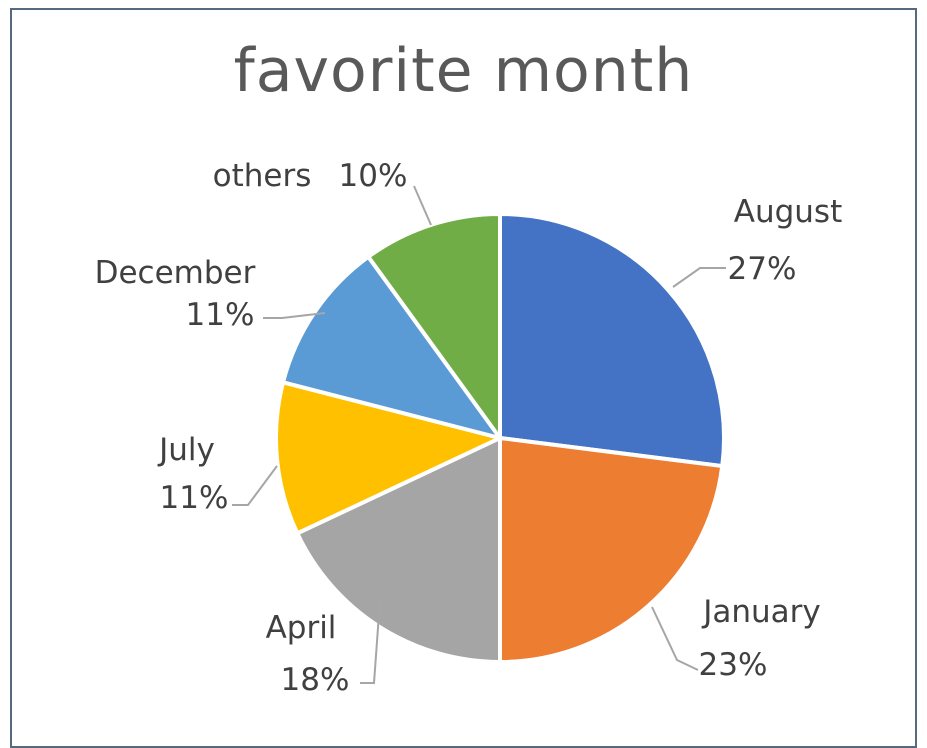 The image size is (927, 748). I want to click on pie-slice-january, so click(611, 550).